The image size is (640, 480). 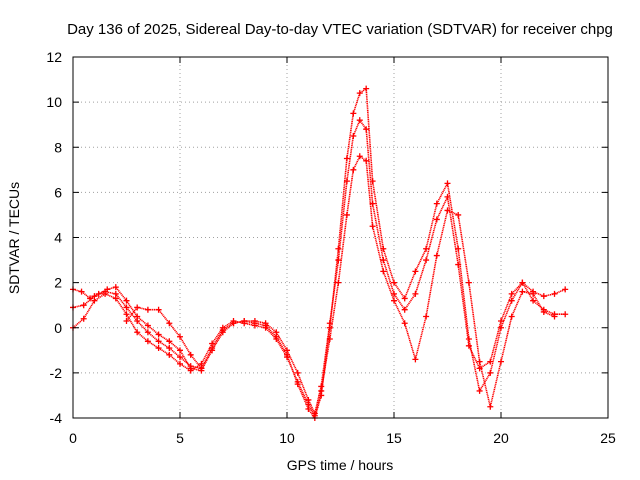 I want to click on x-tick-label: 5, so click(x=180, y=438).